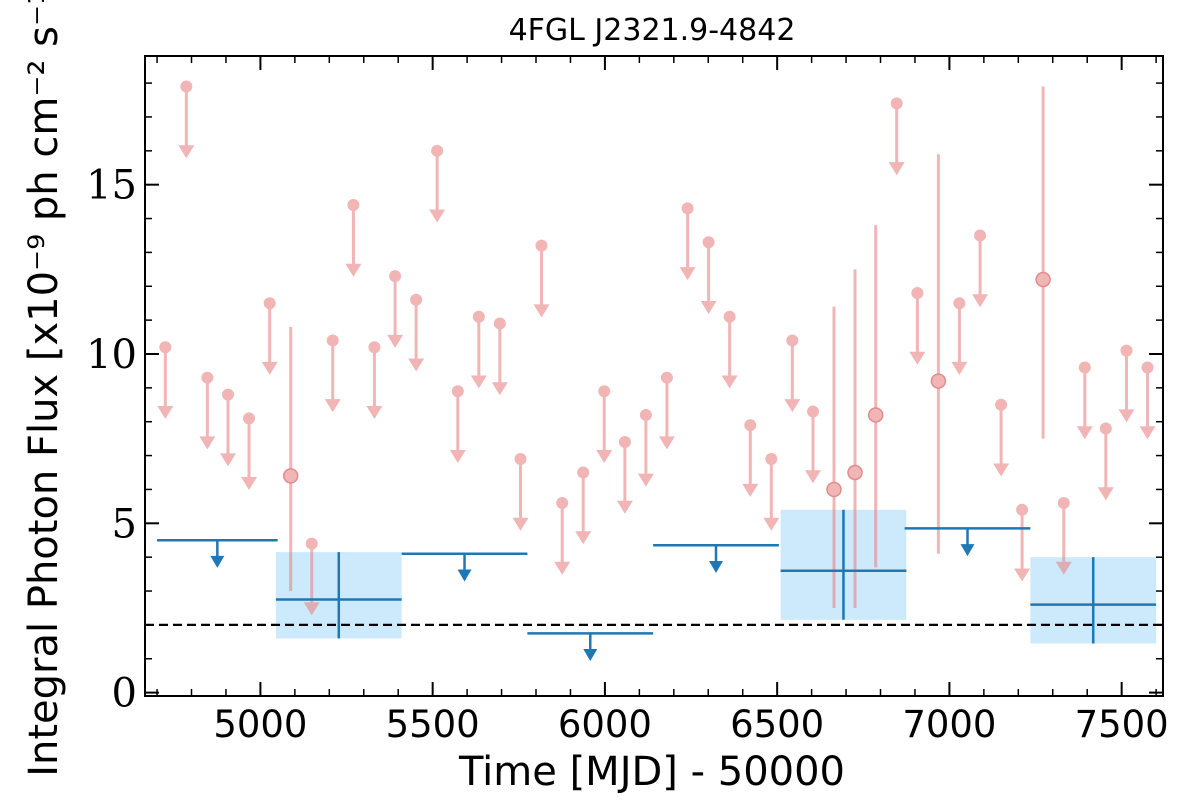 The height and width of the screenshot is (800, 1200). What do you see at coordinates (124, 694) in the screenshot?
I see `y-tick-label: 0` at bounding box center [124, 694].